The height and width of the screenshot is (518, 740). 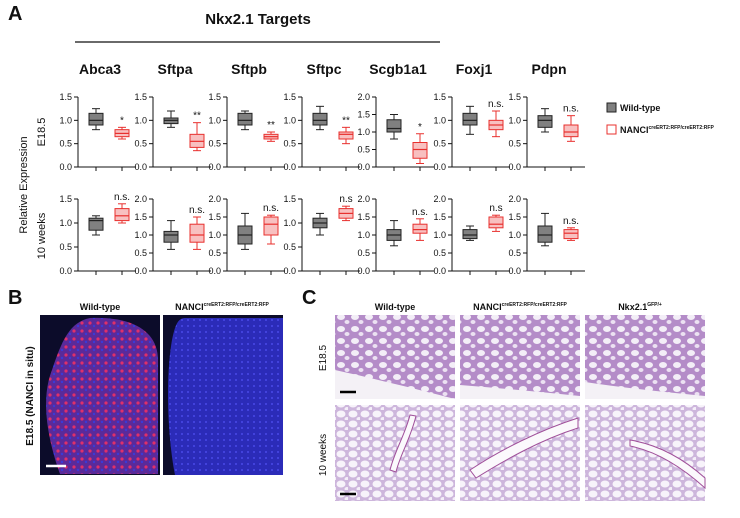 What do you see at coordinates (122, 120) in the screenshot?
I see `annotation: *` at bounding box center [122, 120].